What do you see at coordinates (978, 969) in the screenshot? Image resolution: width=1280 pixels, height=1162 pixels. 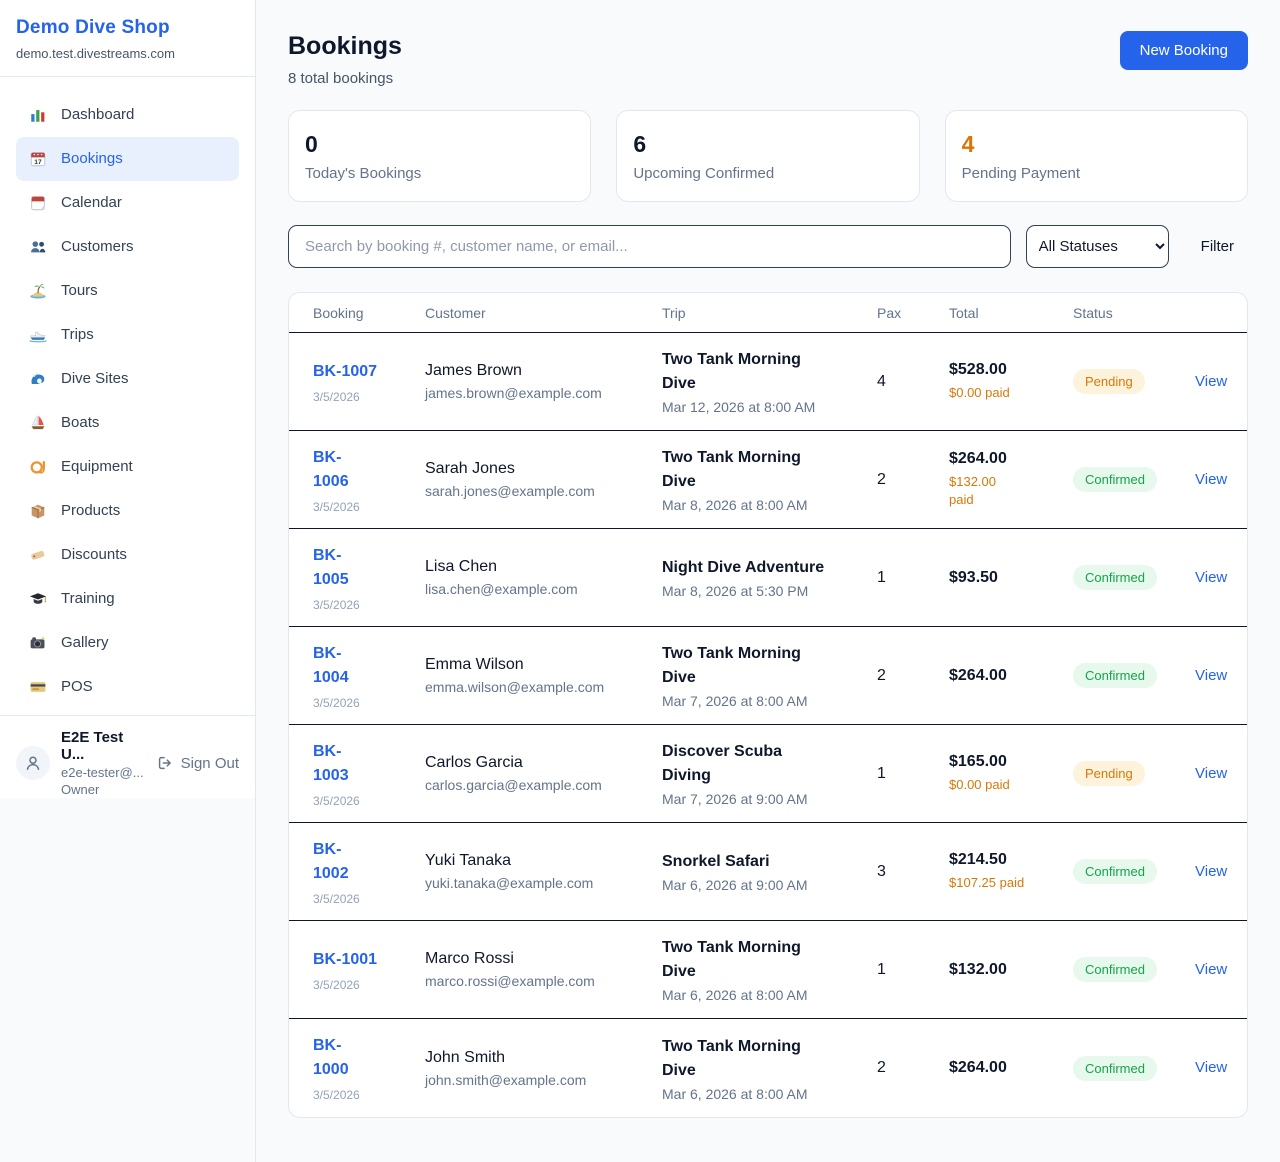 I see `total-amount: $132.00` at bounding box center [978, 969].